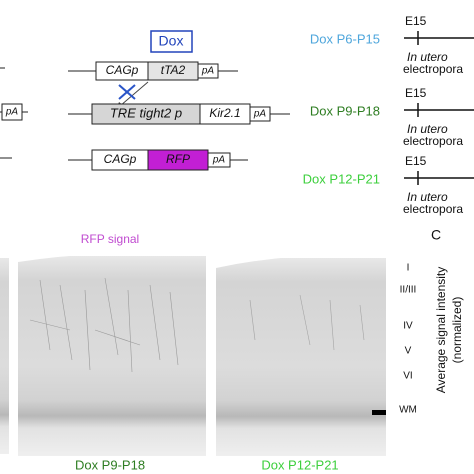 This screenshot has width=474, height=474. I want to click on block-mark, so click(127, 92).